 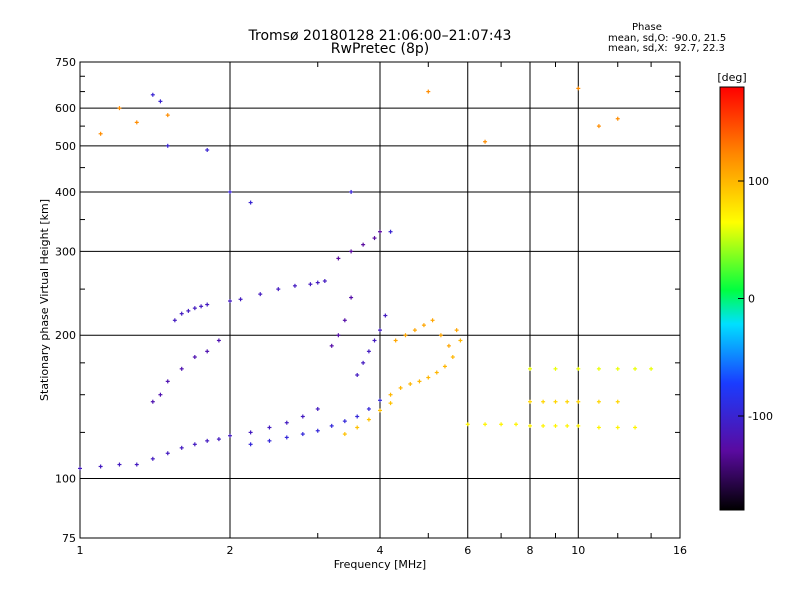 I want to click on y-axis-label: Stationary phase Virtual Height [km], so click(x=44, y=300).